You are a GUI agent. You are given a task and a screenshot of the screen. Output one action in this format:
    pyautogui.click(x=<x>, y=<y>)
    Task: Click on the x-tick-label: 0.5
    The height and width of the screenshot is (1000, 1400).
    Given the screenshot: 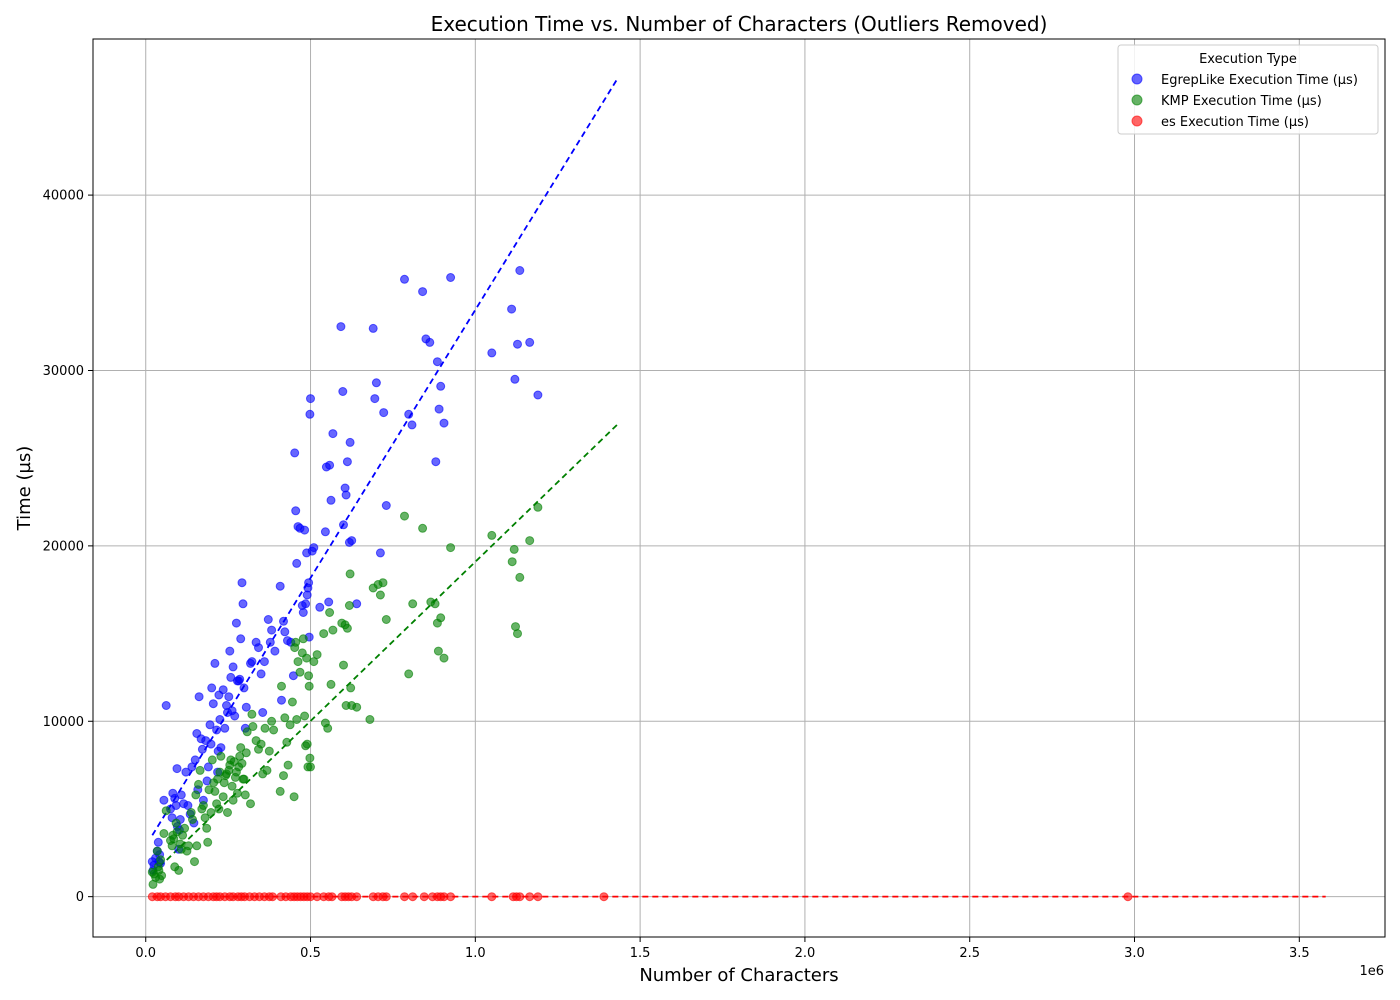 What is the action you would take?
    pyautogui.click(x=310, y=953)
    